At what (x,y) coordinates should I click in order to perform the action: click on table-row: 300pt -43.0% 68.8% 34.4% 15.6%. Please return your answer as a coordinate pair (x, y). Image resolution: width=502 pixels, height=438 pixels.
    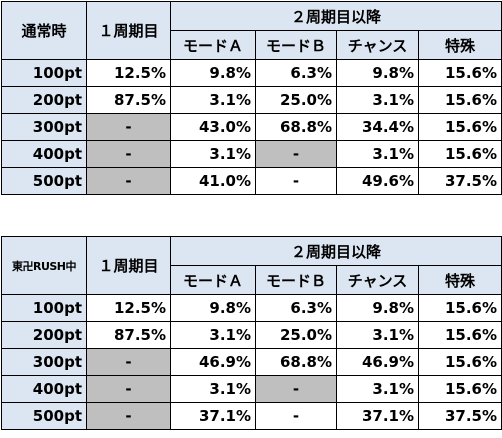
    Looking at the image, I should click on (251, 127).